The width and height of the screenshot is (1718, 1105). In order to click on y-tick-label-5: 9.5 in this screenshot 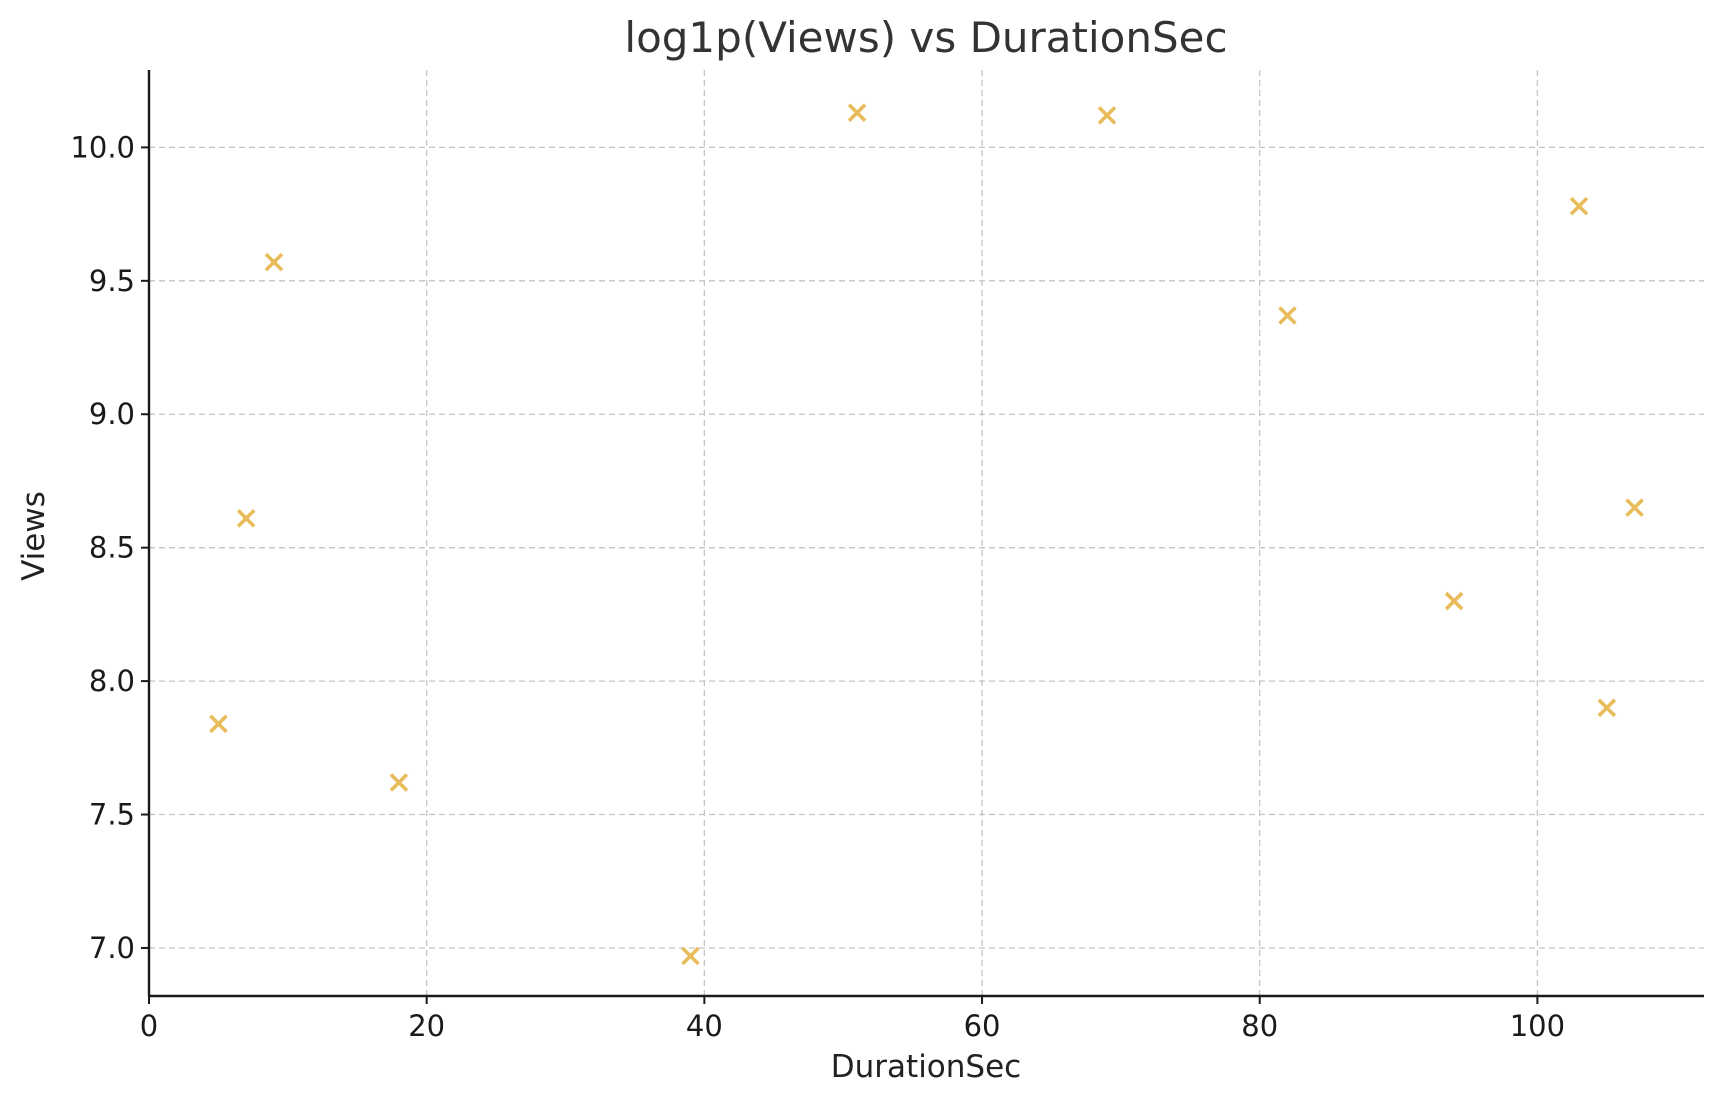, I will do `click(112, 281)`.